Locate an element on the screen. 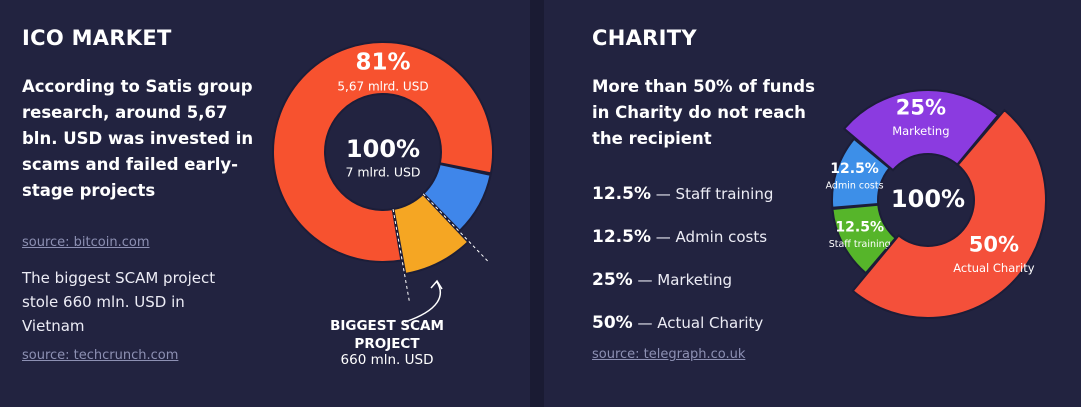  arrow-head is located at coordinates (436, 284).